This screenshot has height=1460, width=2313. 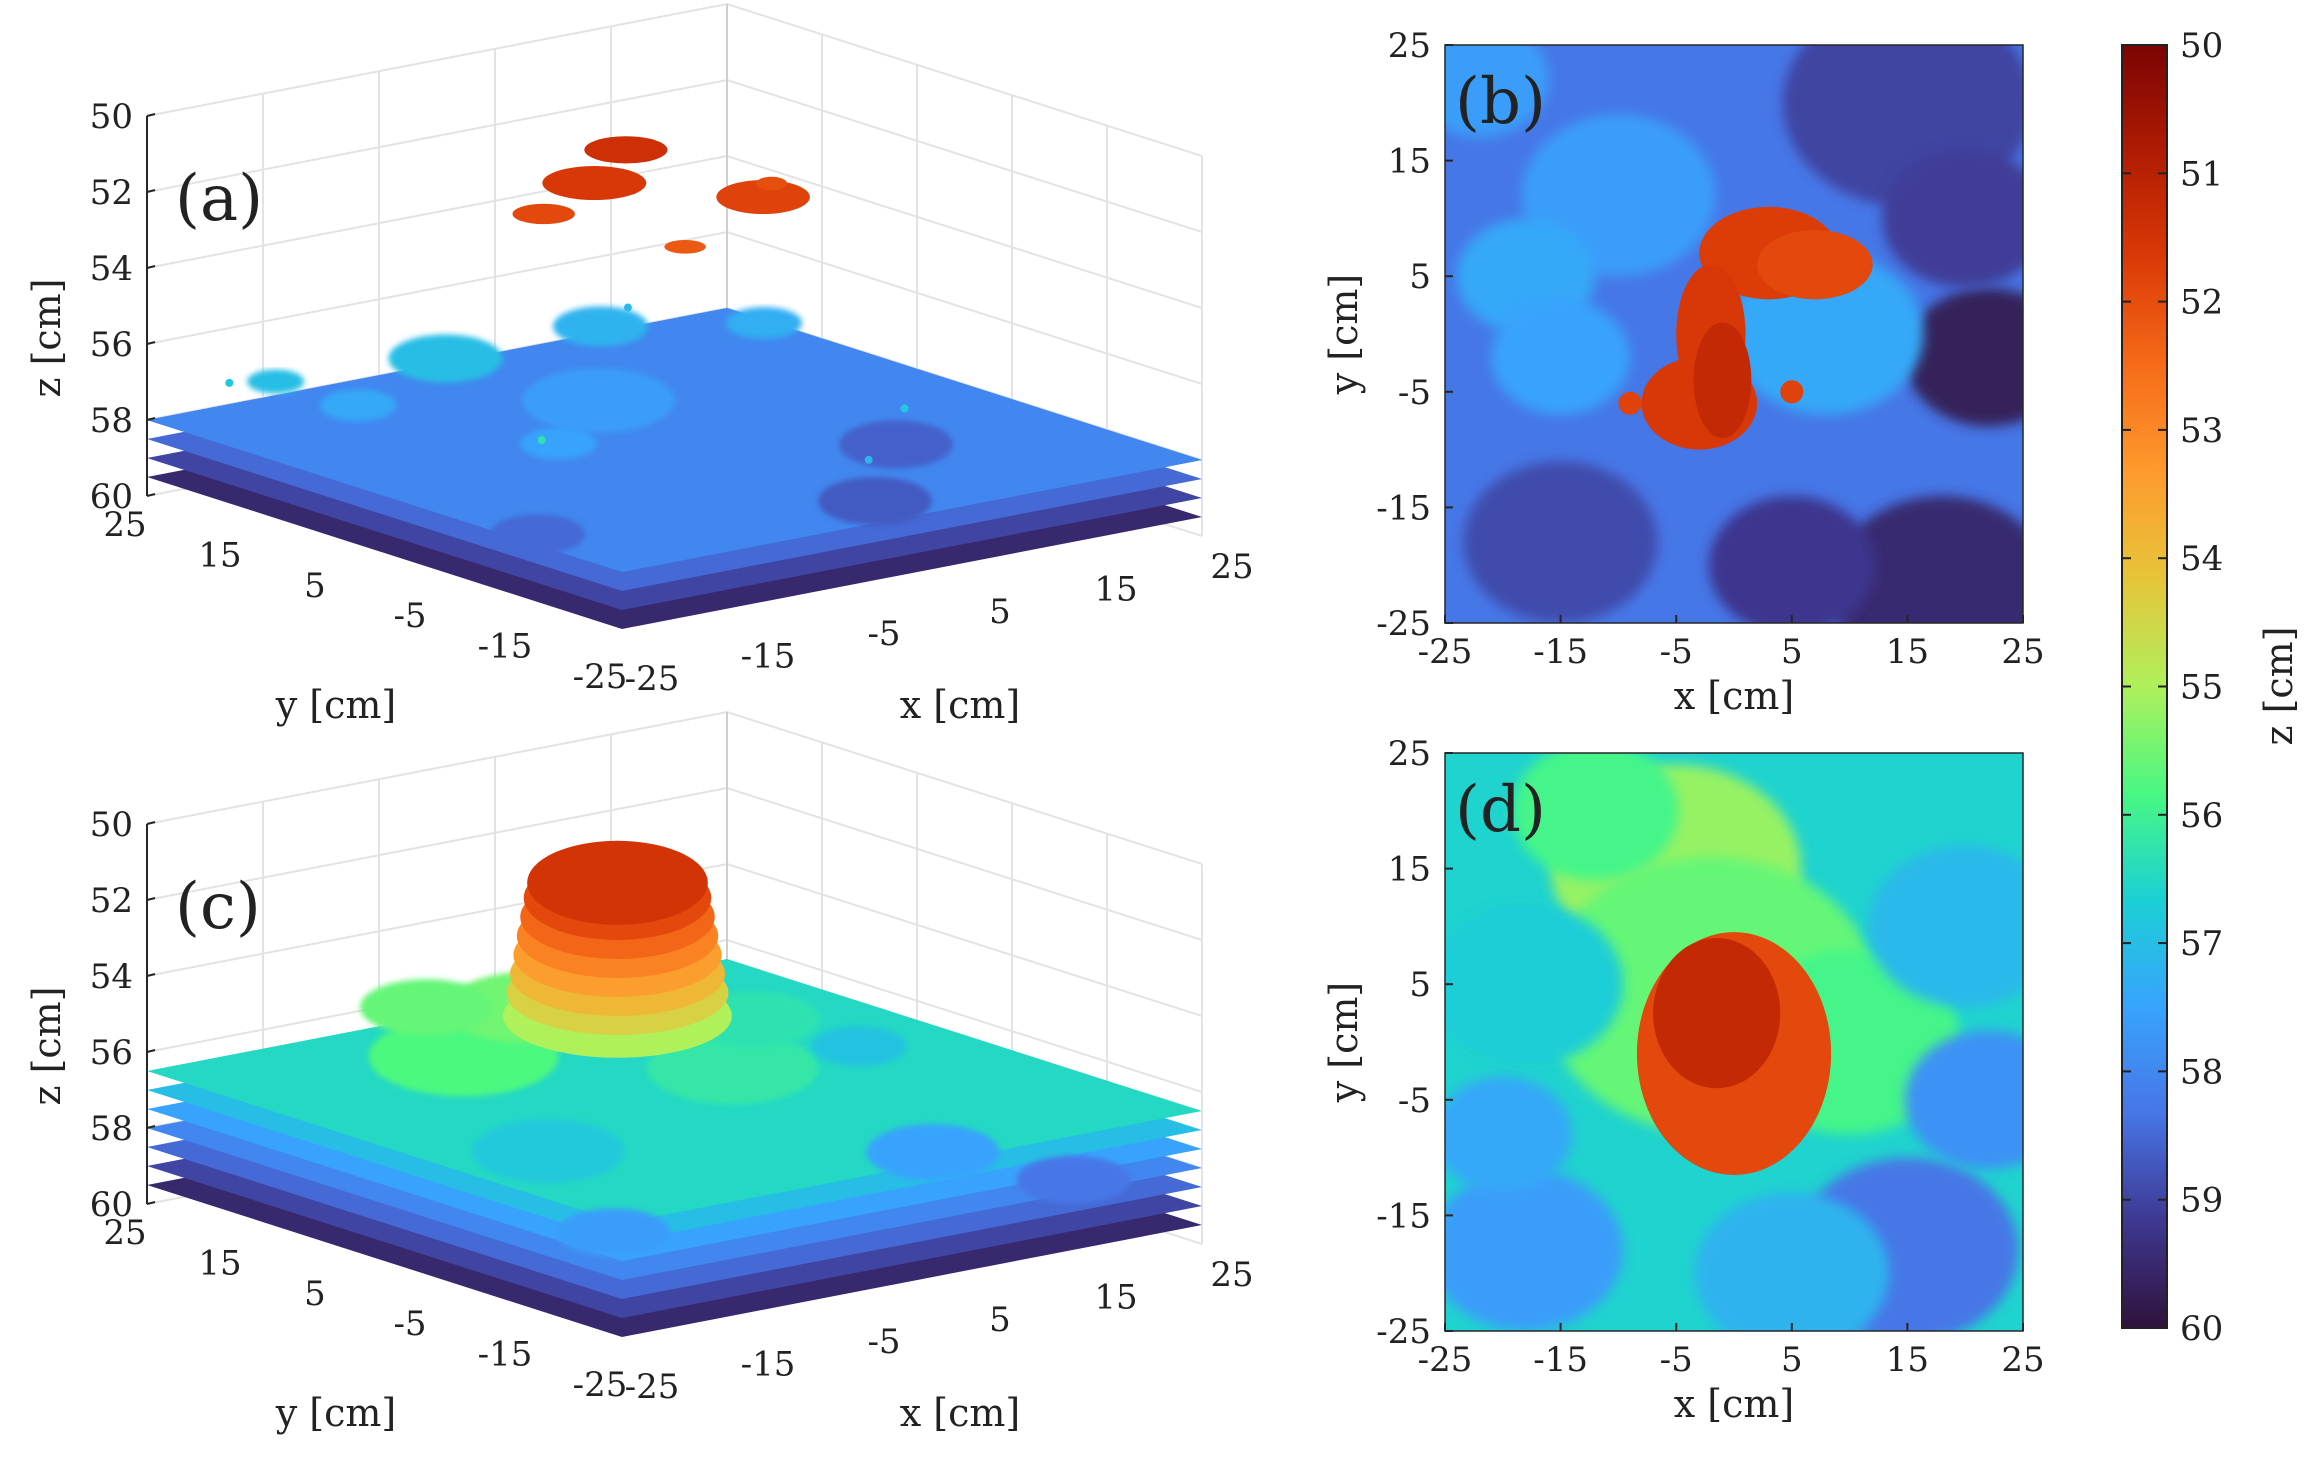 I want to click on y-tick-label: -5, so click(x=1414, y=393).